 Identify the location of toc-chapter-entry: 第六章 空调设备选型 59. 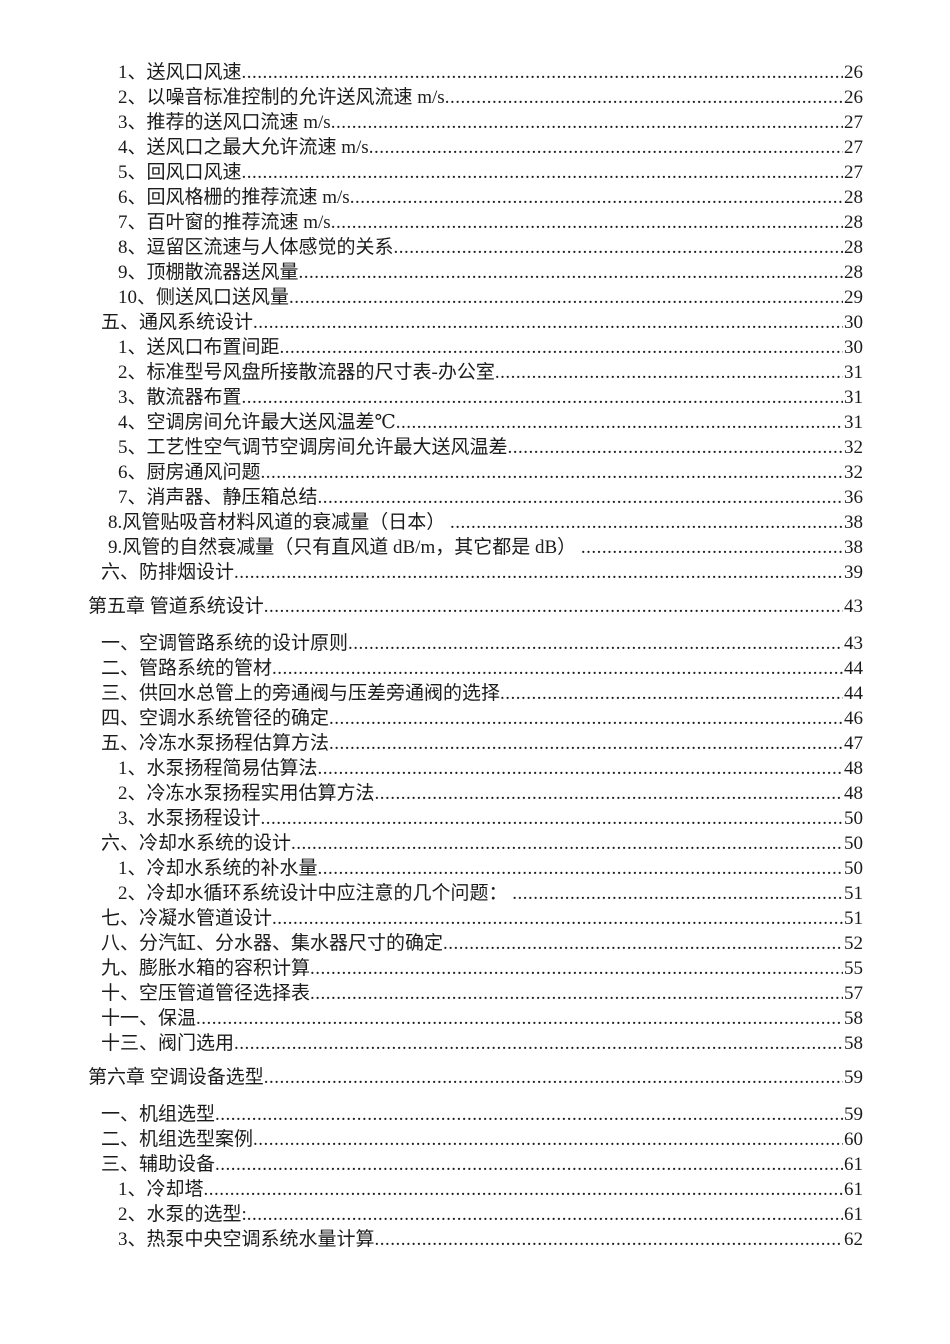
(475, 1077).